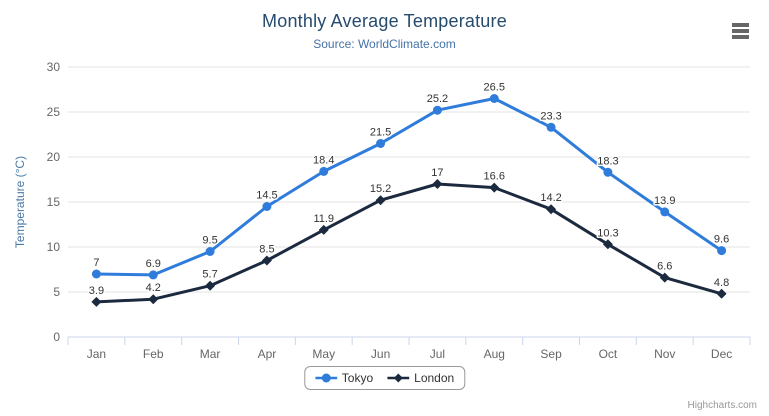 This screenshot has width=769, height=416. What do you see at coordinates (664, 201) in the screenshot?
I see `data-label: 13.9` at bounding box center [664, 201].